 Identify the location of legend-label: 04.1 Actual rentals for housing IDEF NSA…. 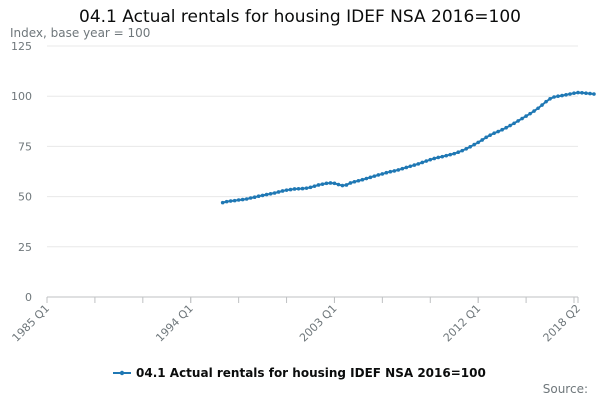
(311, 373).